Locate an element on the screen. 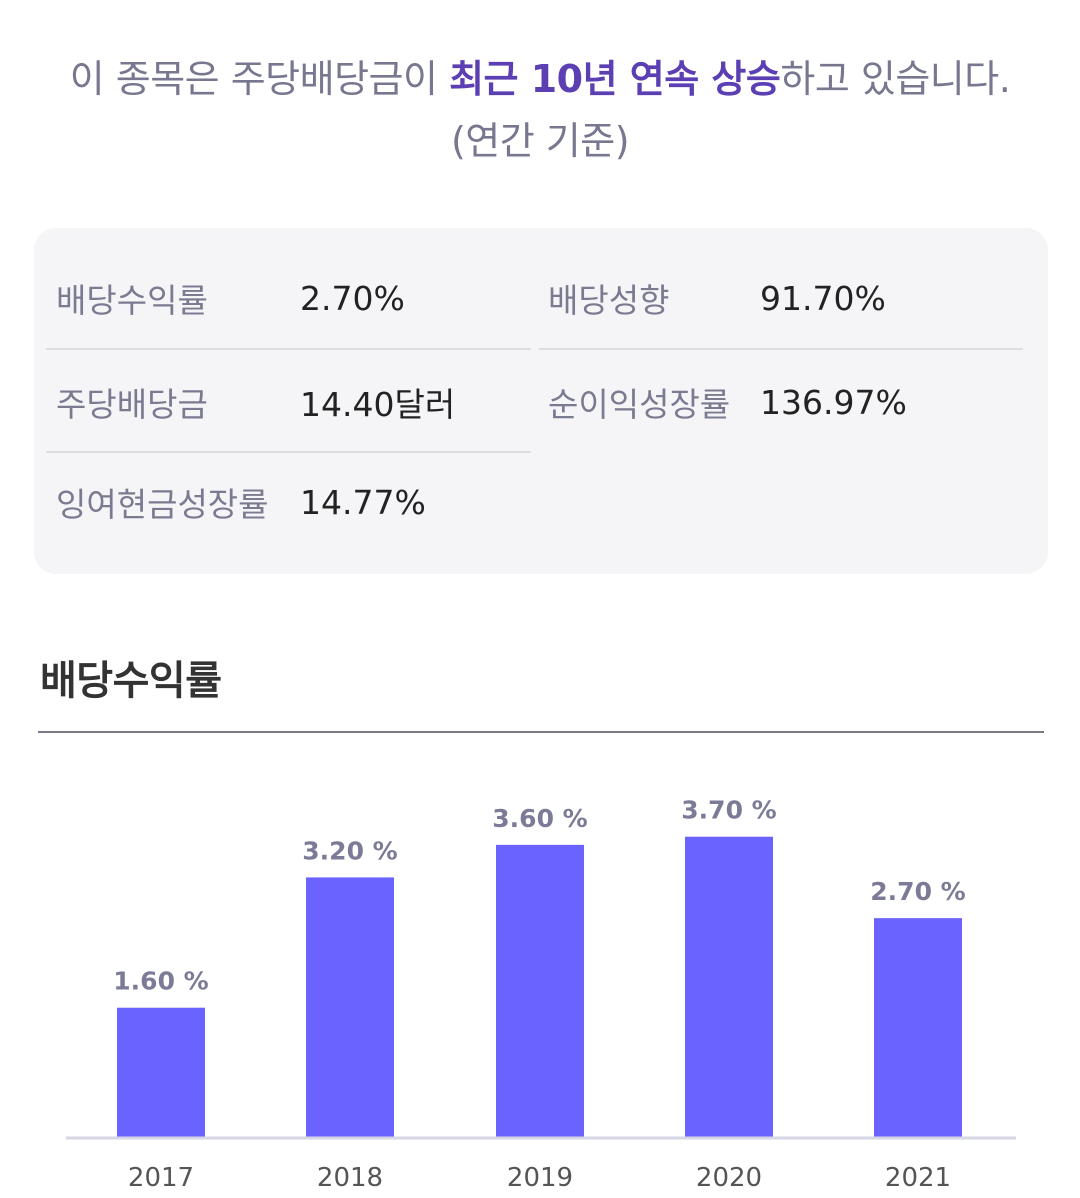  bar-2018 is located at coordinates (350, 1007).